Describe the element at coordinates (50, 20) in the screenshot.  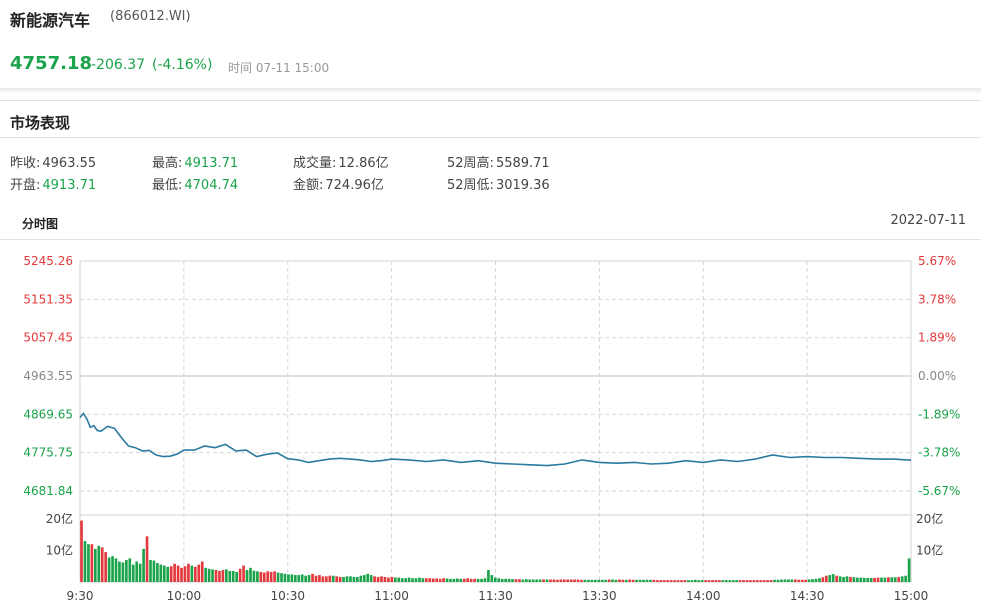
I see `index-name: 新能源汽车` at that location.